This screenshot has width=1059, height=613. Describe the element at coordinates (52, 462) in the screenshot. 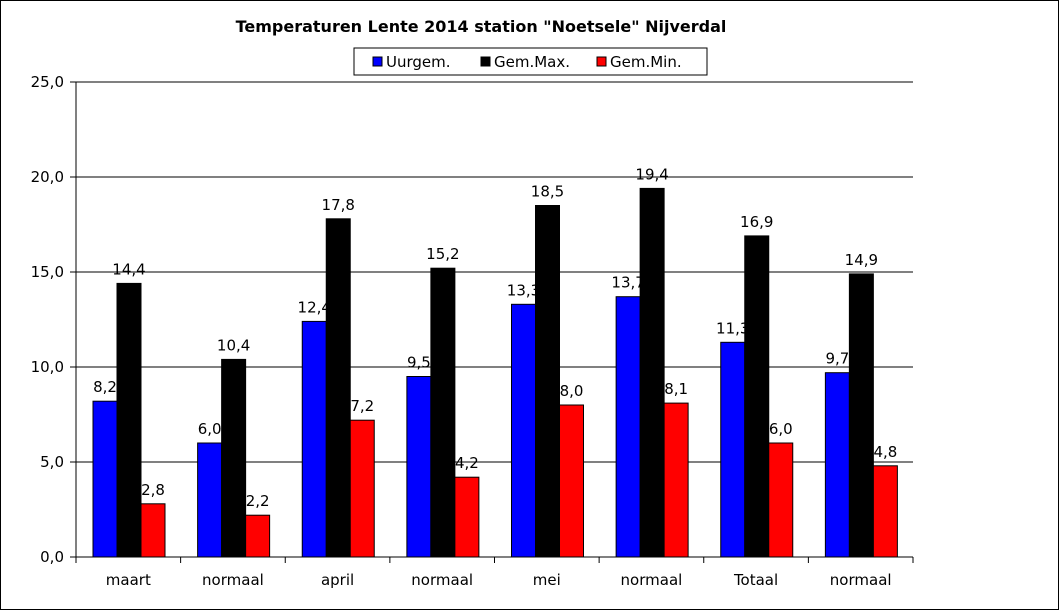

I see `y-tick-label: 5,0` at that location.